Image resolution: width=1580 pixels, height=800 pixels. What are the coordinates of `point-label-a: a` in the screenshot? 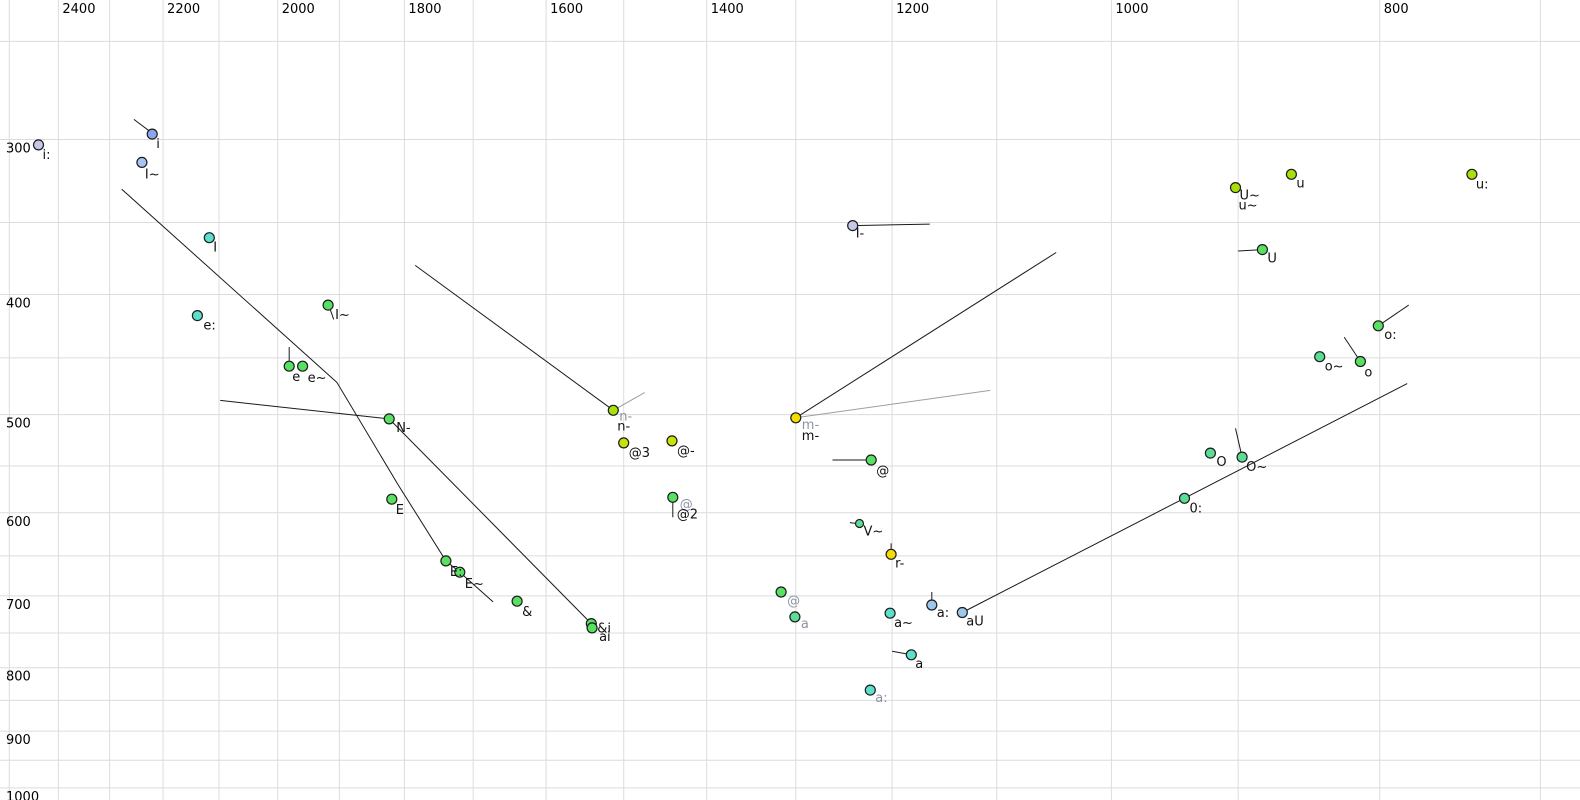 It's located at (805, 624).